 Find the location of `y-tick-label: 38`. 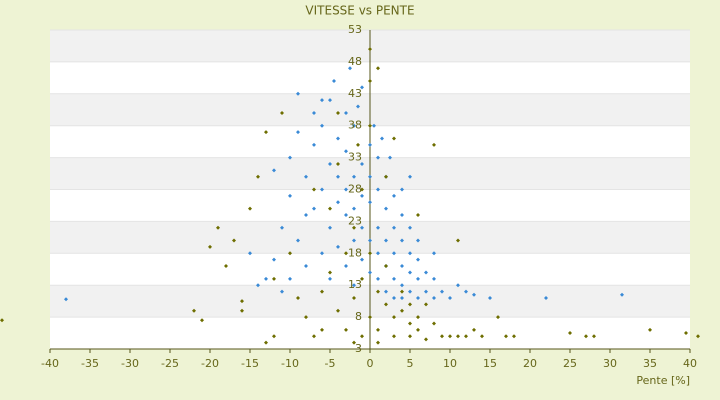

y-tick-label: 38 is located at coordinates (355, 125).